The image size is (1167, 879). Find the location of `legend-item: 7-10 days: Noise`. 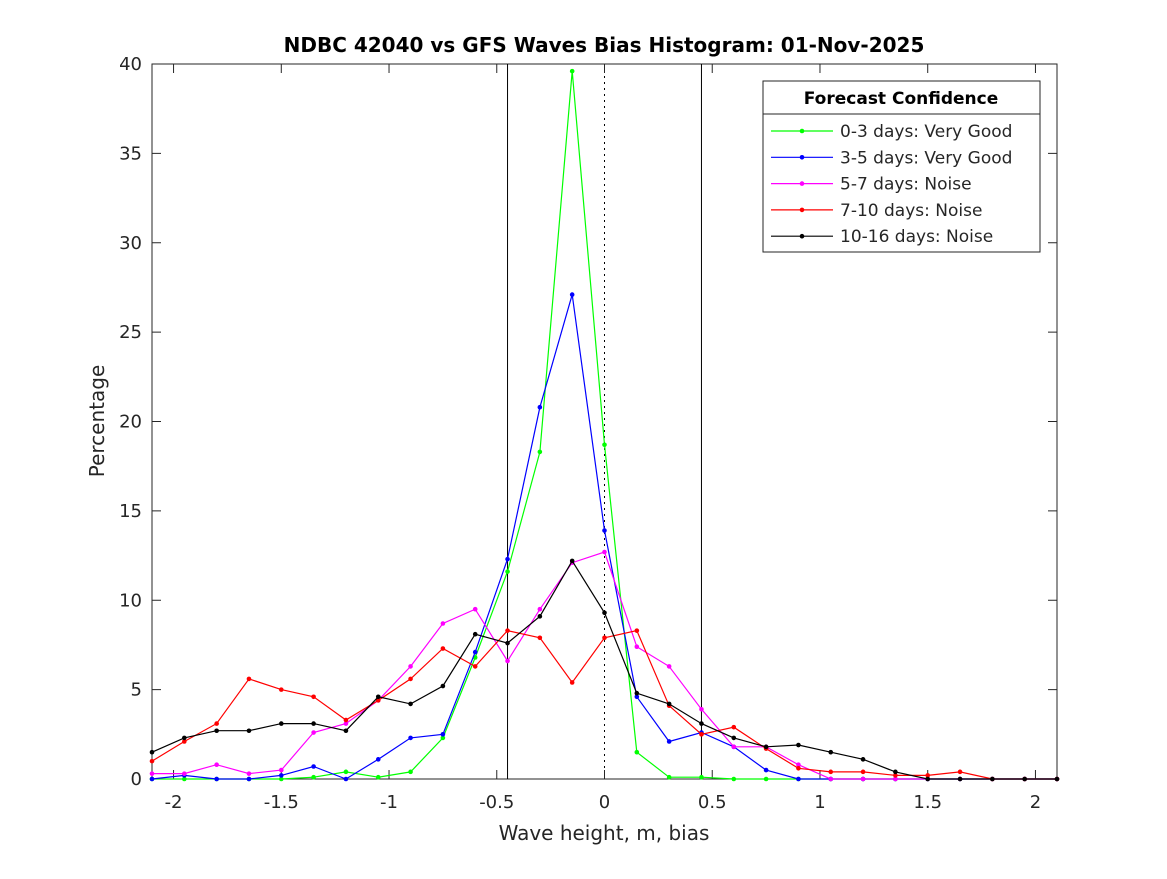

legend-item: 7-10 days: Noise is located at coordinates (876, 211).